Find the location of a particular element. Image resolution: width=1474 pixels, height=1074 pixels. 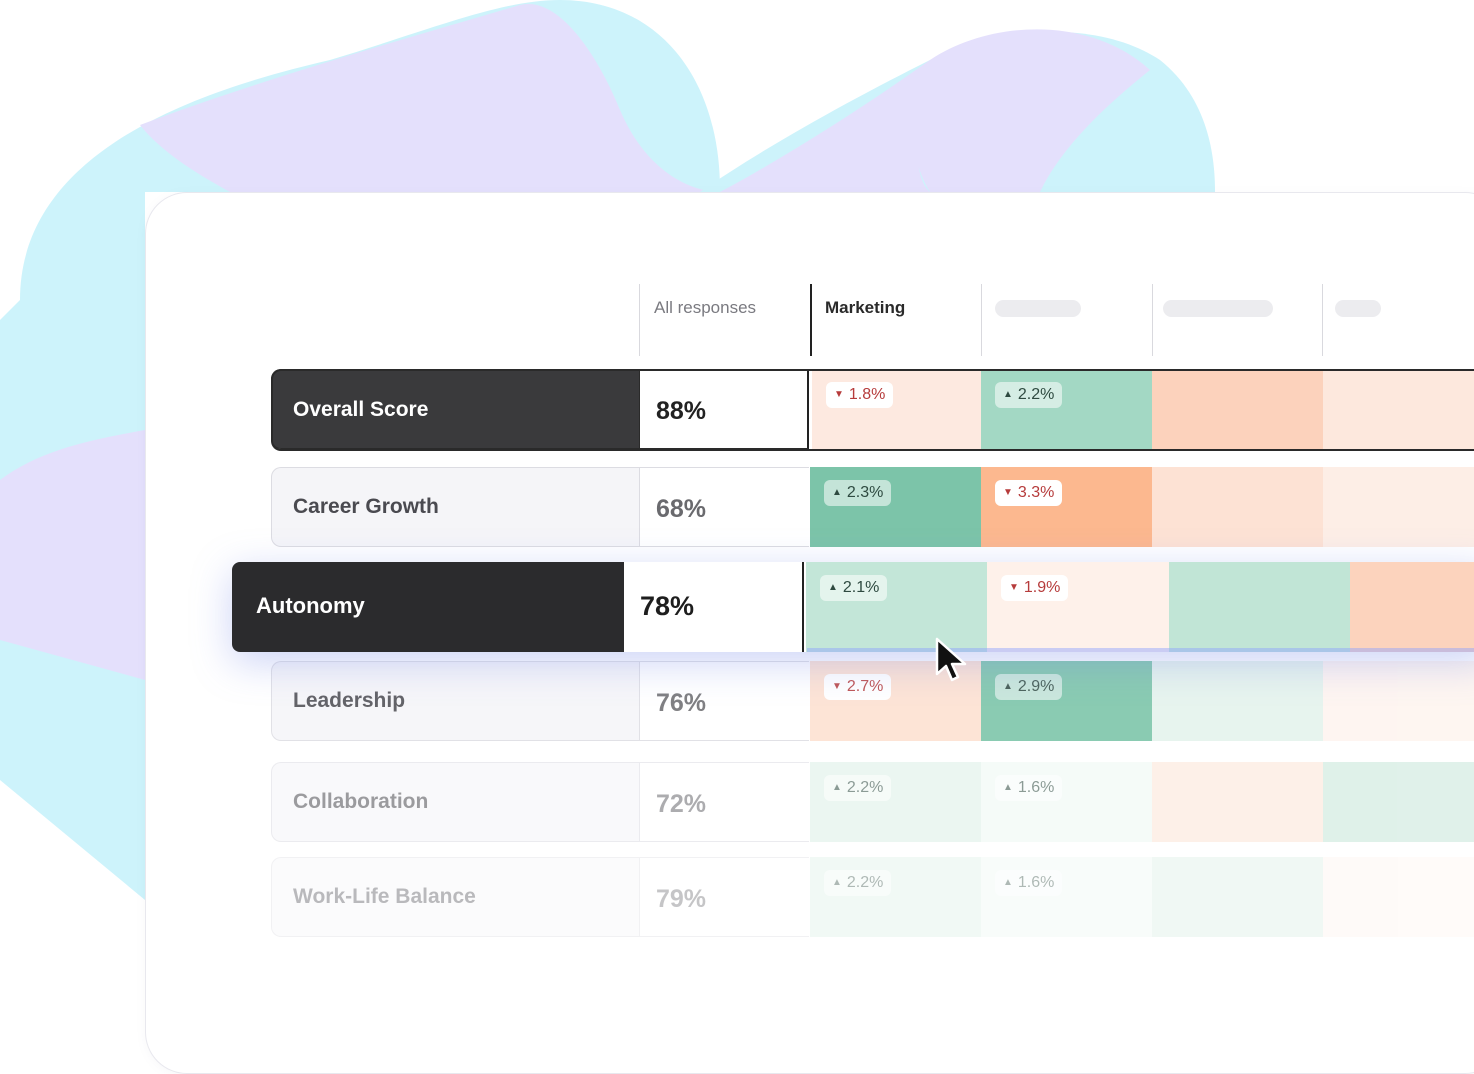

column-header-label: Marketing is located at coordinates (865, 307).